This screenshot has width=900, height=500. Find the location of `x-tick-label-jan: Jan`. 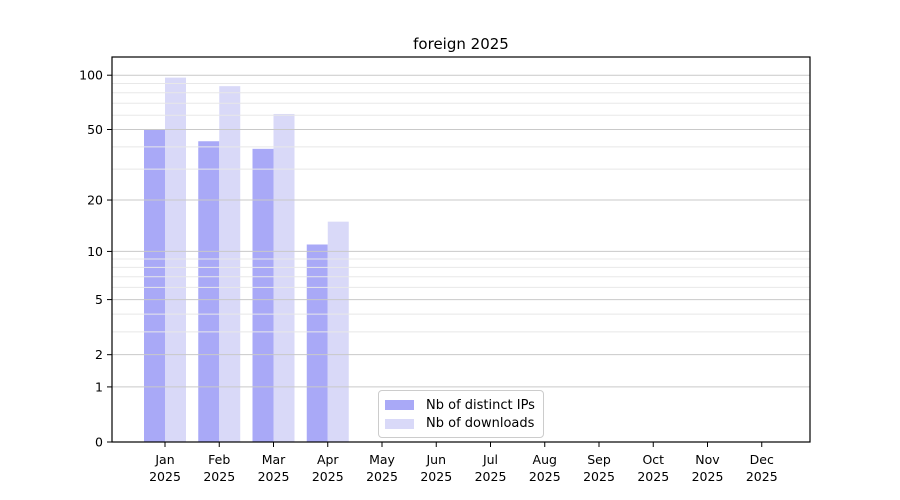

x-tick-label-jan: Jan is located at coordinates (164, 459).